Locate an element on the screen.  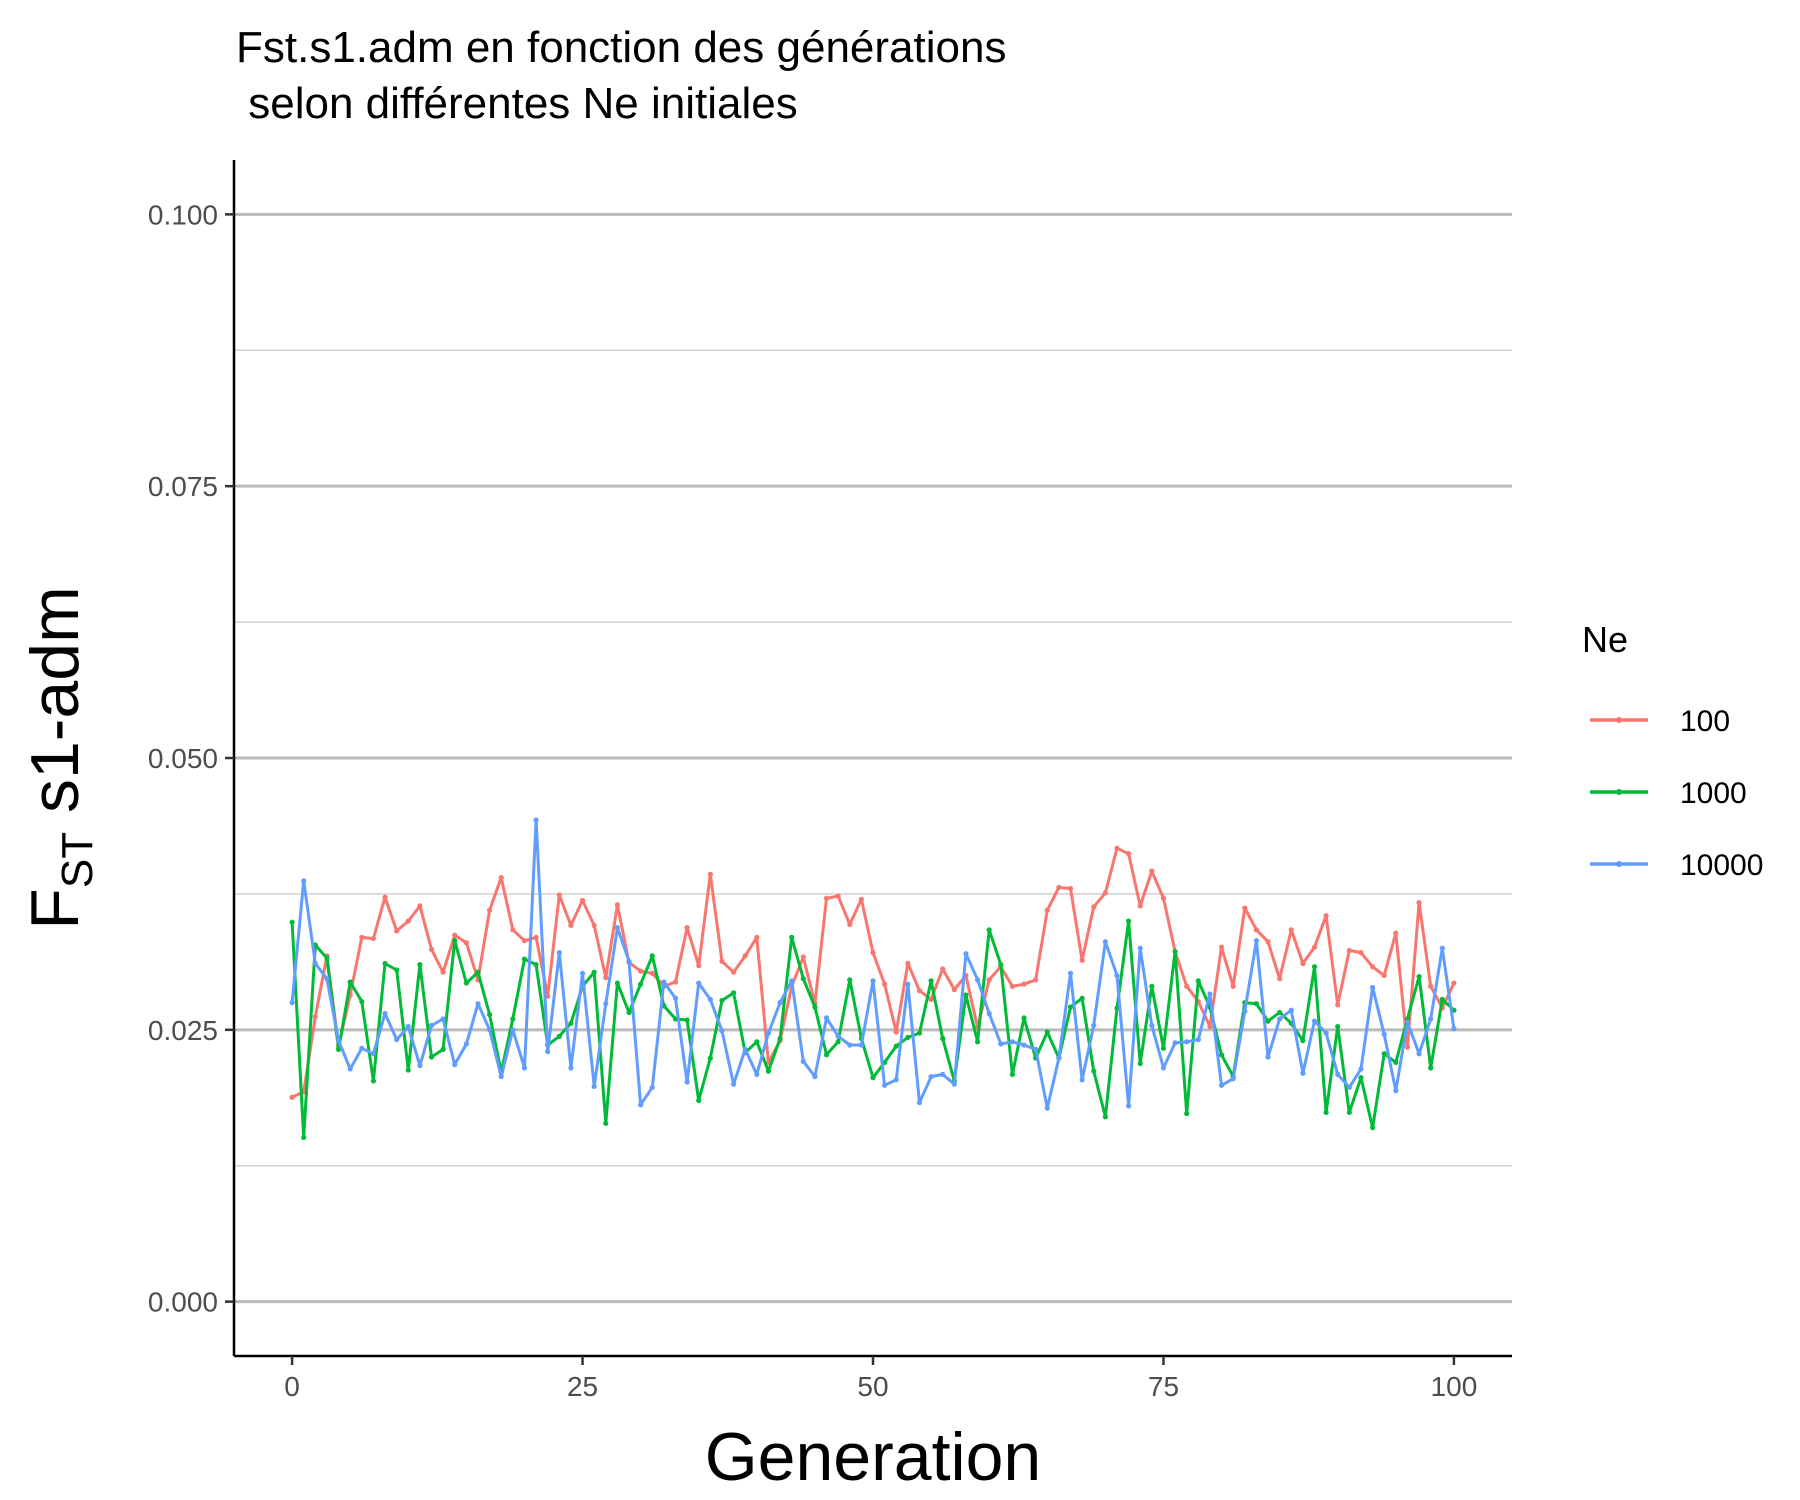
legend-items: 100 1000 10000 is located at coordinates (1676, 793).